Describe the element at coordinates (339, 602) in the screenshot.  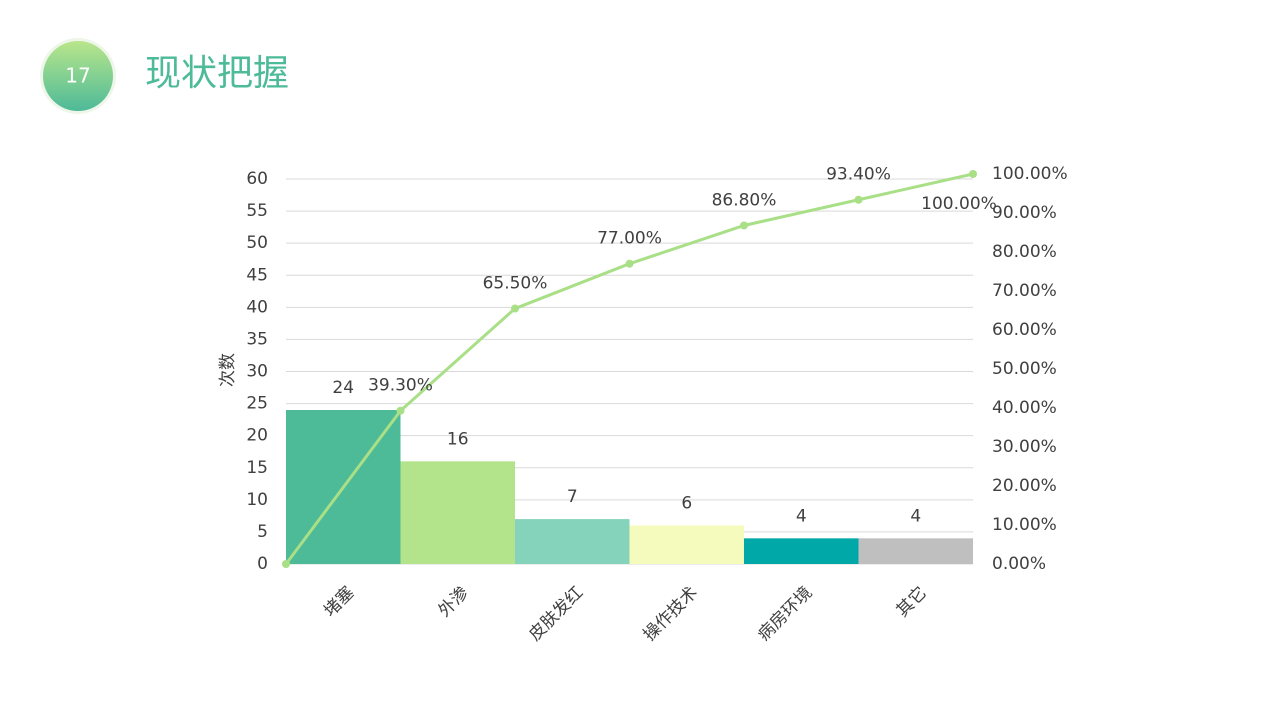
I see `x-tick-label: 堵塞` at that location.